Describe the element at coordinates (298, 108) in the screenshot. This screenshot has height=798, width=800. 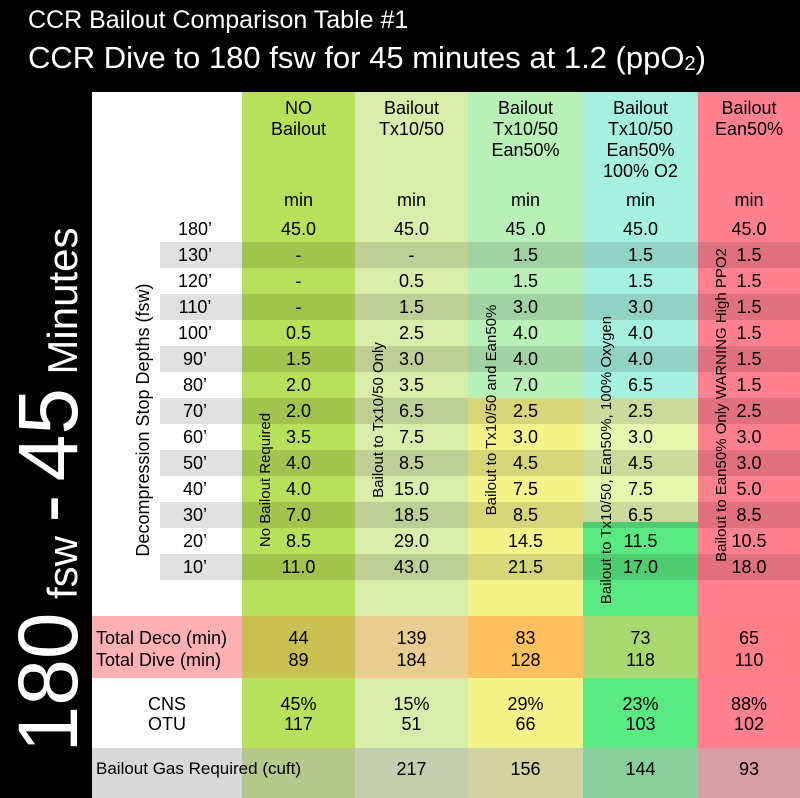
I see `column-header: NO` at that location.